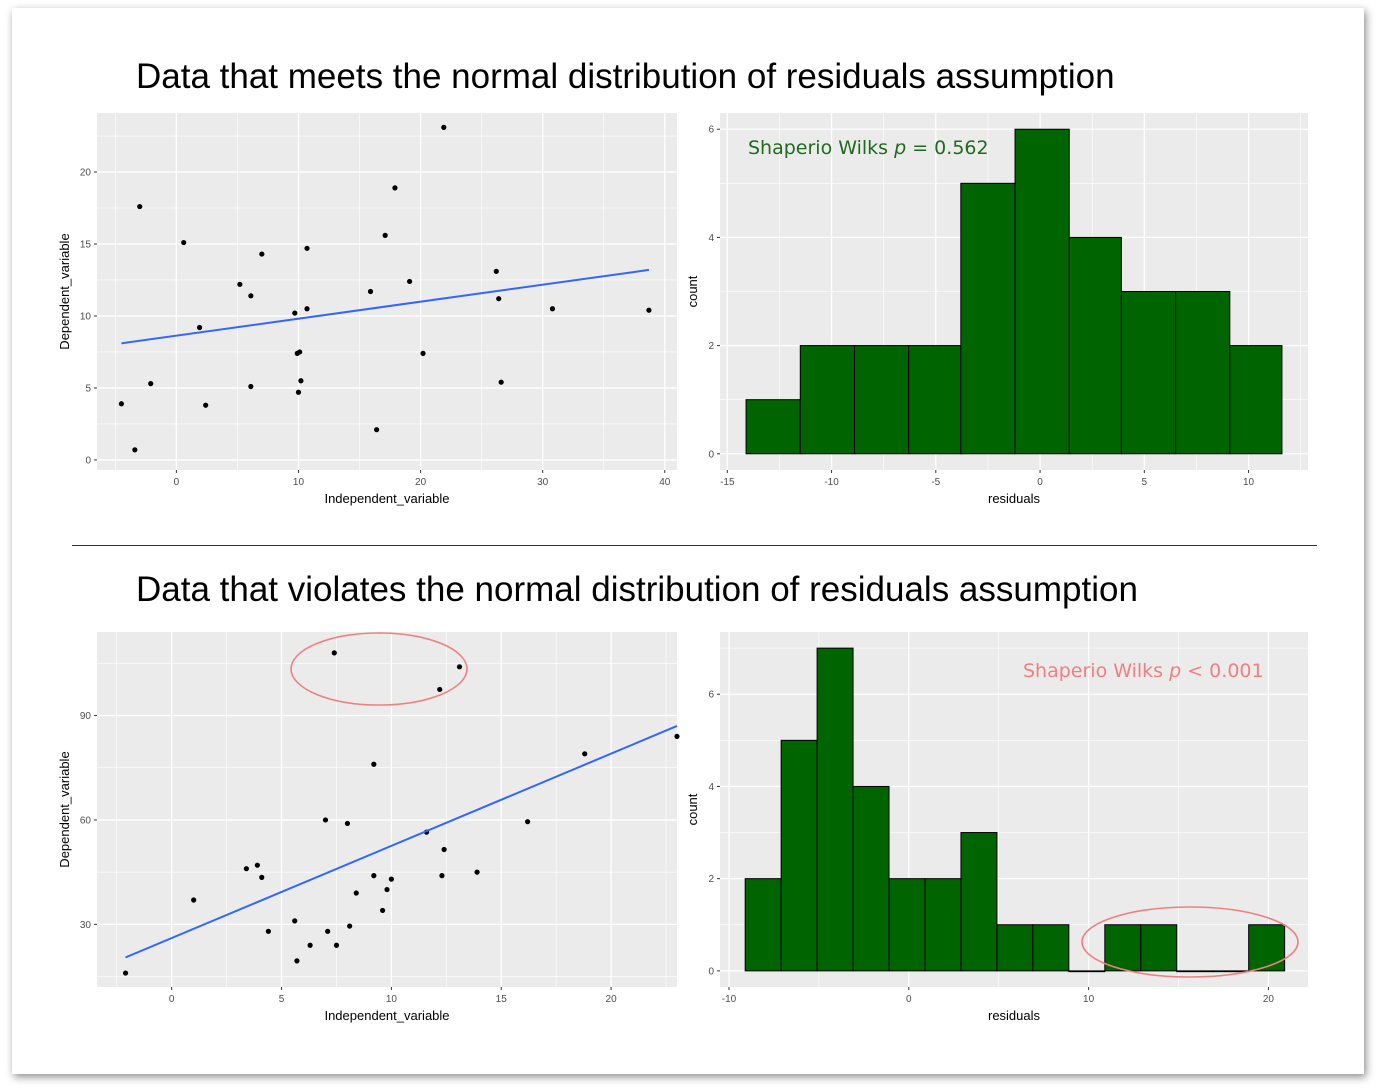  Describe the element at coordinates (86, 925) in the screenshot. I see `y-tick-label: 30` at that location.